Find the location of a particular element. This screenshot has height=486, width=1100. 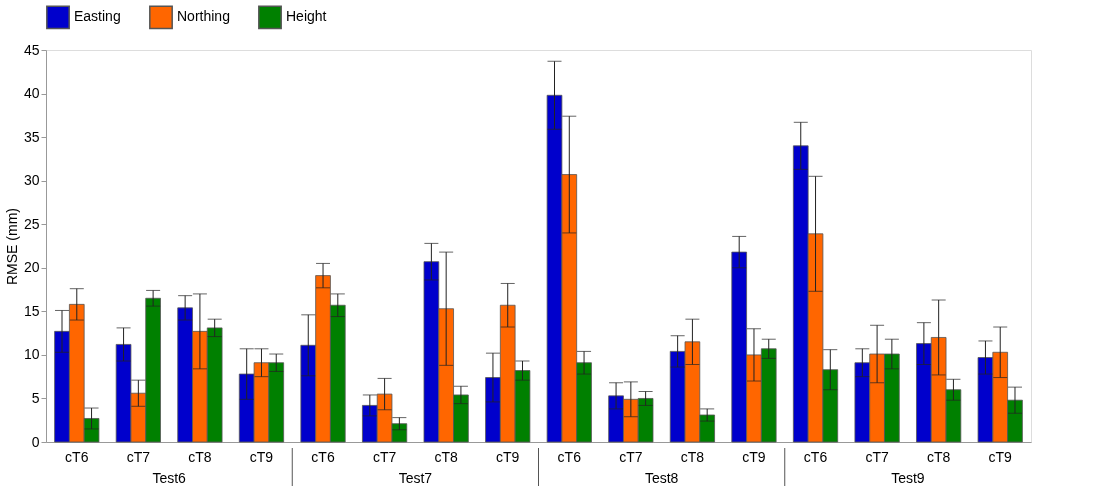

text: Test7 is located at coordinates (415, 478).